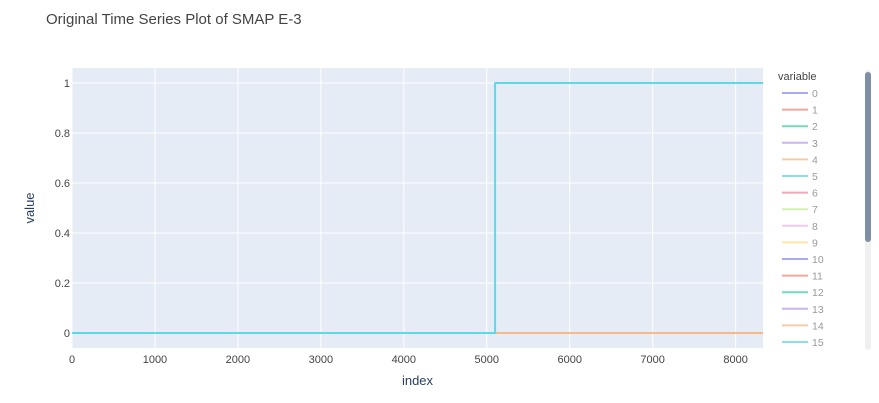 Image resolution: width=879 pixels, height=403 pixels. I want to click on legend-label: 9, so click(815, 243).